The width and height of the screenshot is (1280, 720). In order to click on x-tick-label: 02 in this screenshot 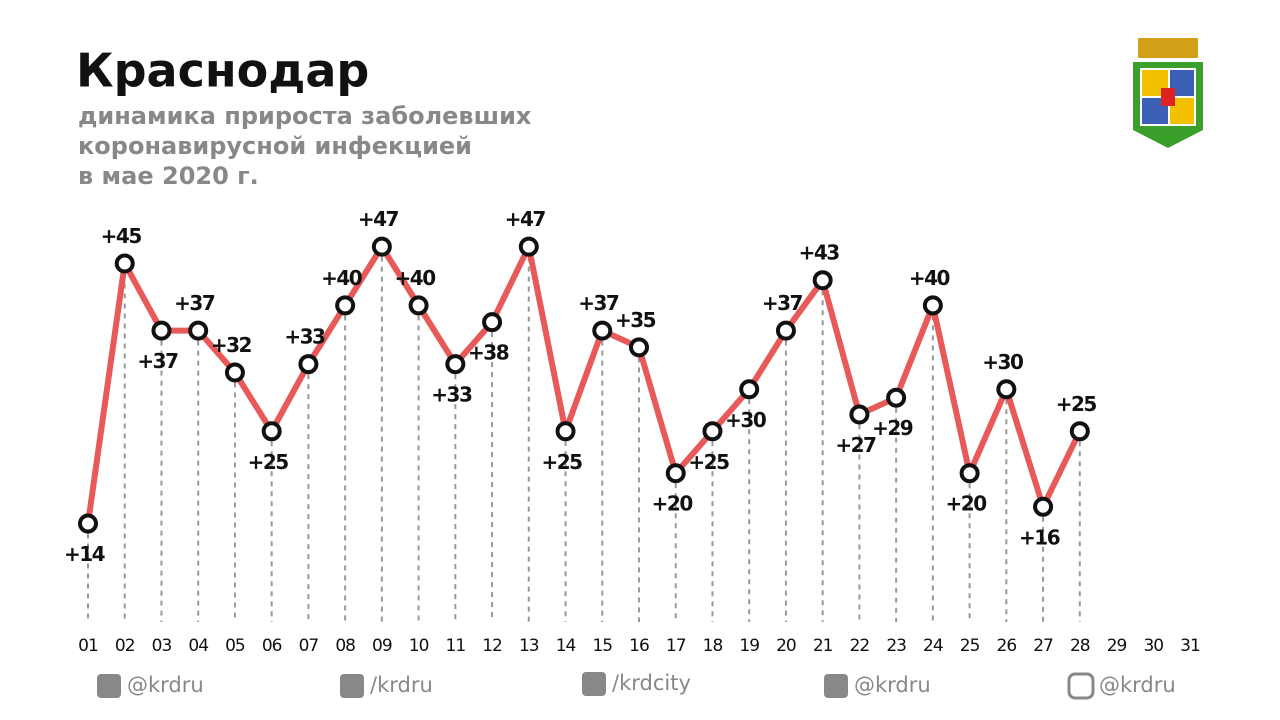, I will do `click(125, 646)`.